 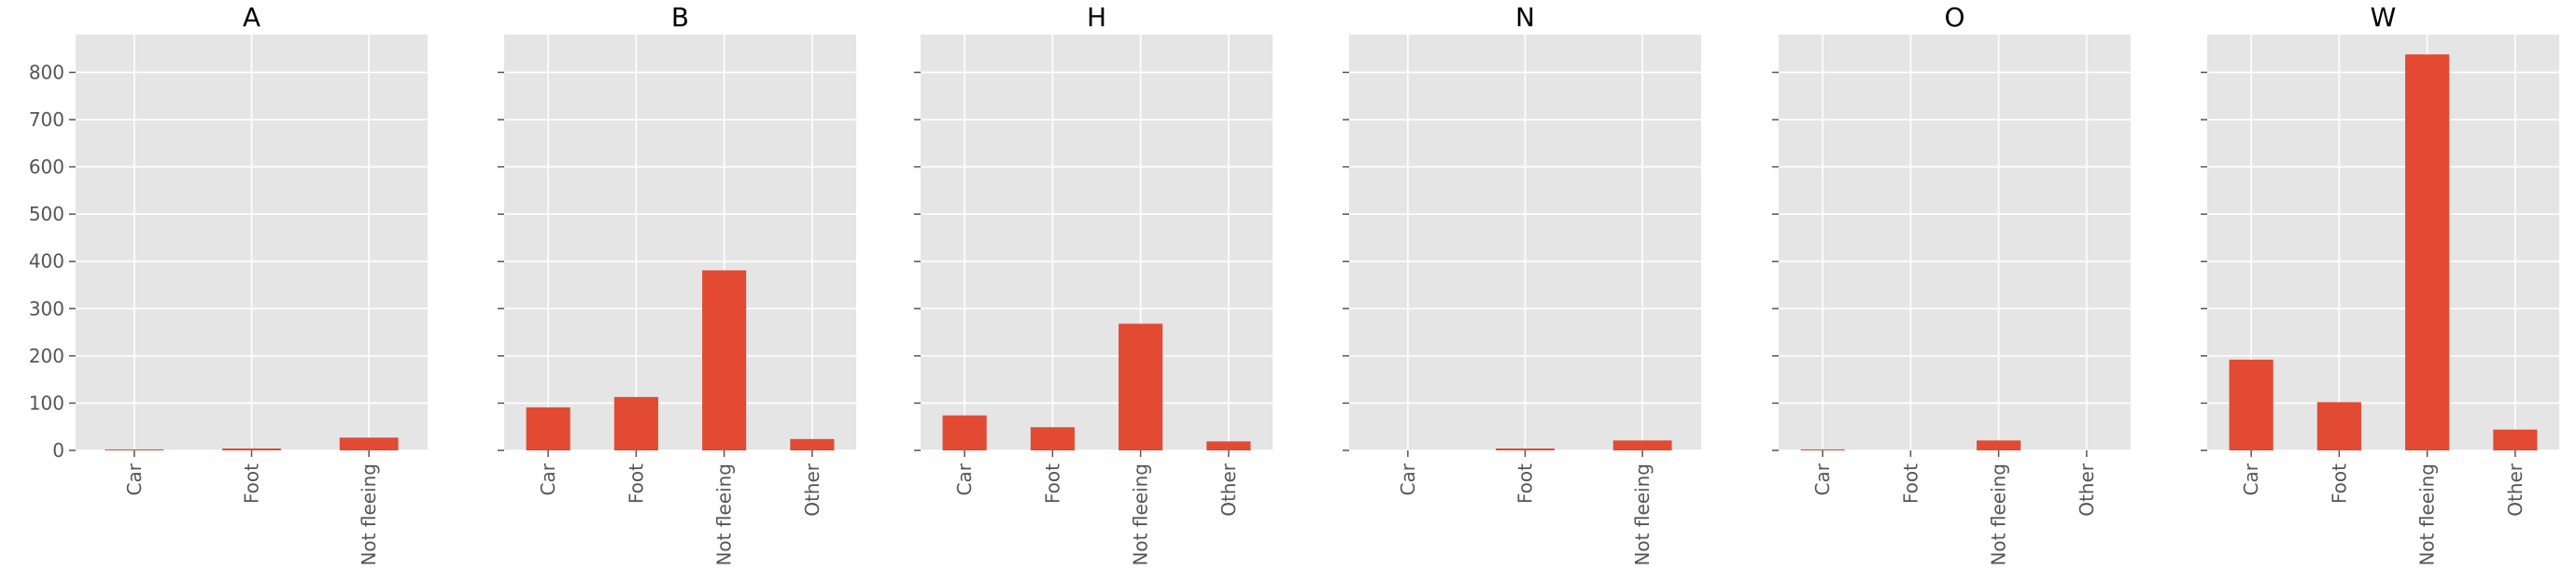 I want to click on y-tick-label: 0, so click(x=58, y=450).